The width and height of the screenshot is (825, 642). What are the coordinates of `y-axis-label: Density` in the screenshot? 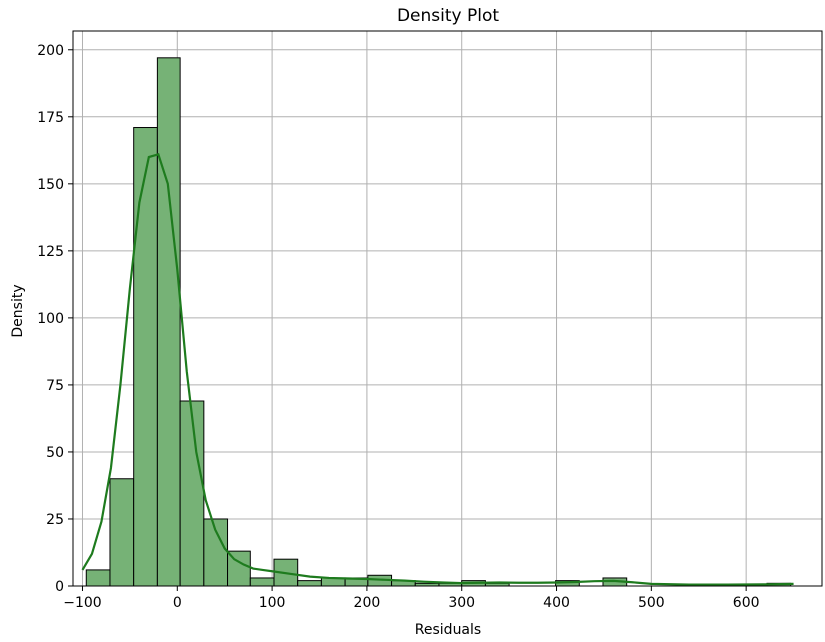 It's located at (18, 310).